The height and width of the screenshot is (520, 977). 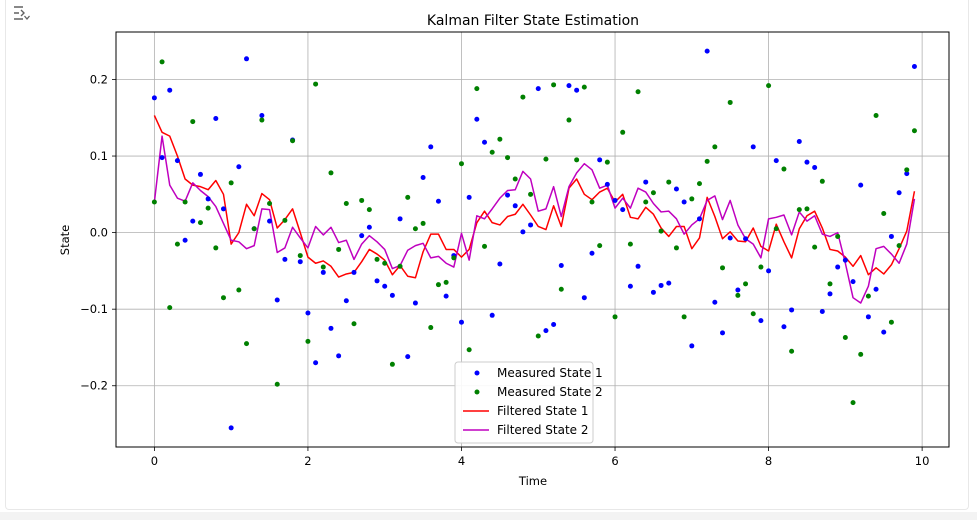 I want to click on legend-entry-filtered-2: Filtered State 2, so click(x=525, y=430).